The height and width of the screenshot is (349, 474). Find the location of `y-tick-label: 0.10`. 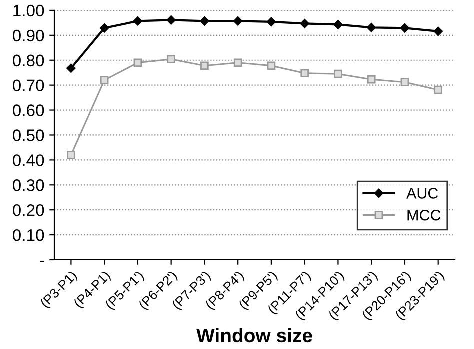

y-tick-label: 0.10 is located at coordinates (28, 235).